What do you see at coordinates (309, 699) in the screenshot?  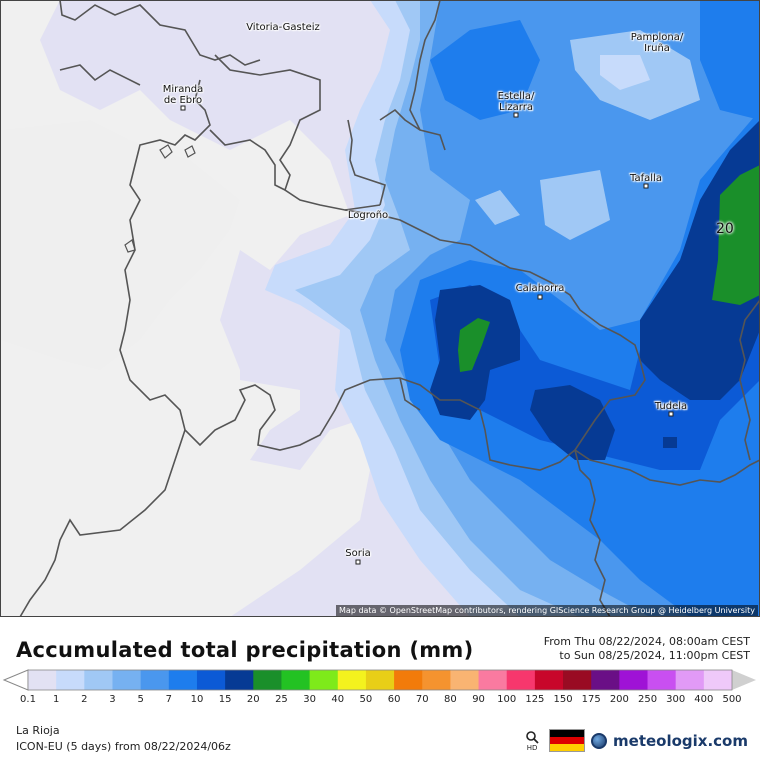 I see `legend-tick-label: 30` at bounding box center [309, 699].